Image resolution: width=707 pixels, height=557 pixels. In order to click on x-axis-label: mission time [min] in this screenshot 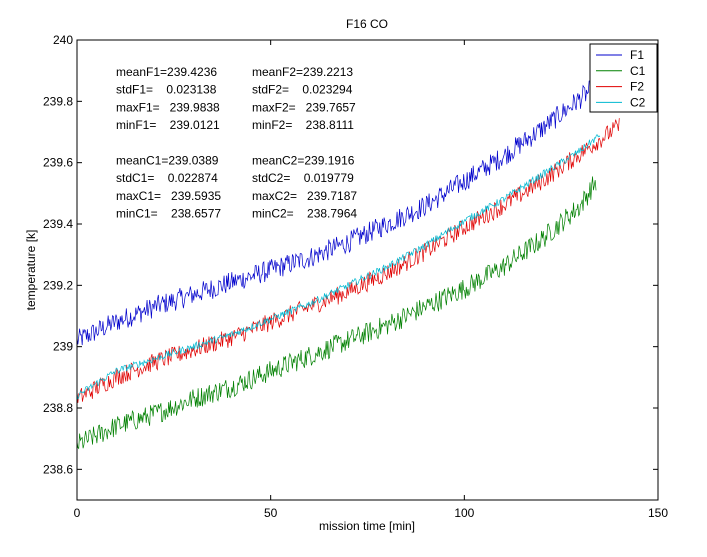, I will do `click(367, 526)`.